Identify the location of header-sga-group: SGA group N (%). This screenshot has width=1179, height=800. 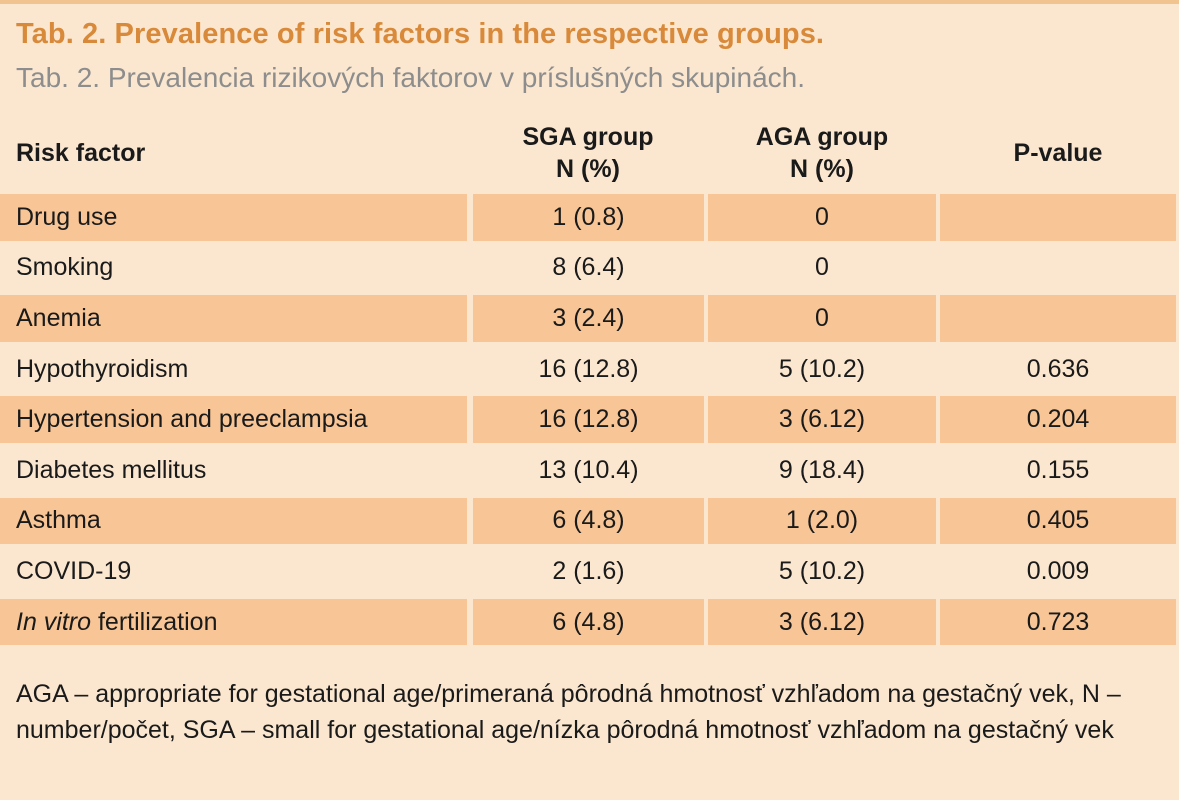
(588, 153).